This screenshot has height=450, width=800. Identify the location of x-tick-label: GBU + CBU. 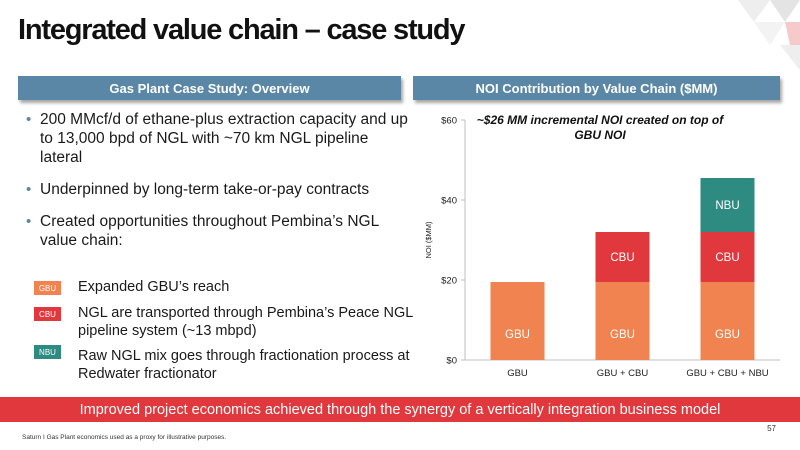
(623, 373).